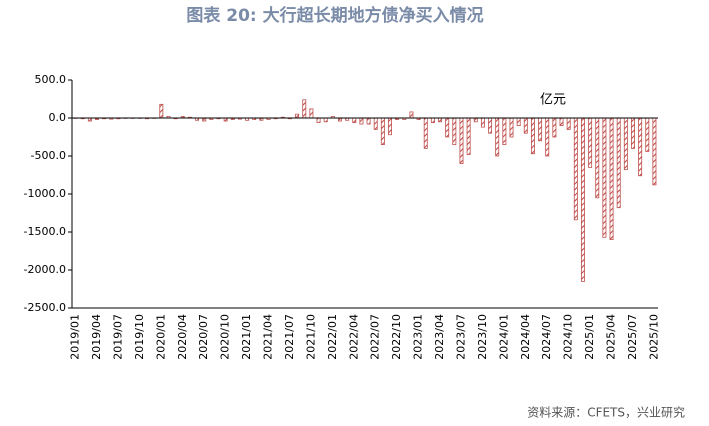 Image resolution: width=709 pixels, height=426 pixels. Describe the element at coordinates (182, 337) in the screenshot. I see `x-tick-label: 2020/04` at that location.